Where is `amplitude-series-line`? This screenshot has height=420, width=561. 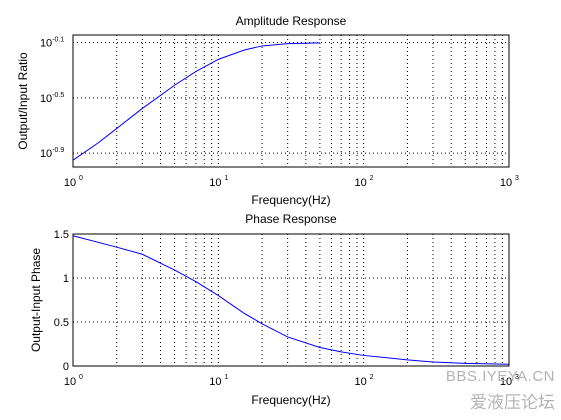
amplitude-series-line is located at coordinates (196, 101).